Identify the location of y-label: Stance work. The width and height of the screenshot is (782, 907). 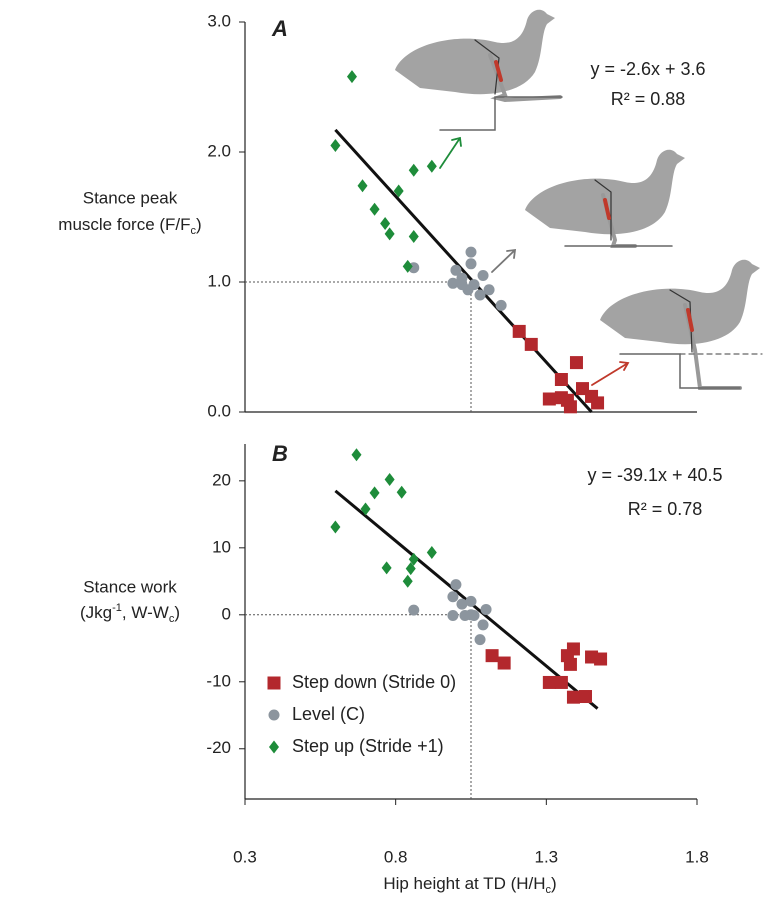
(130, 586).